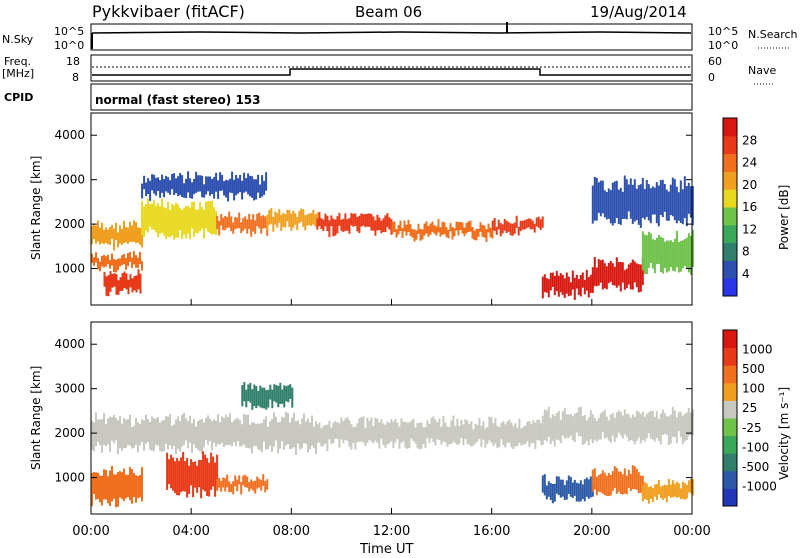 This screenshot has height=558, width=800. What do you see at coordinates (194, 219) in the screenshot?
I see `power-band-3-cell` at bounding box center [194, 219].